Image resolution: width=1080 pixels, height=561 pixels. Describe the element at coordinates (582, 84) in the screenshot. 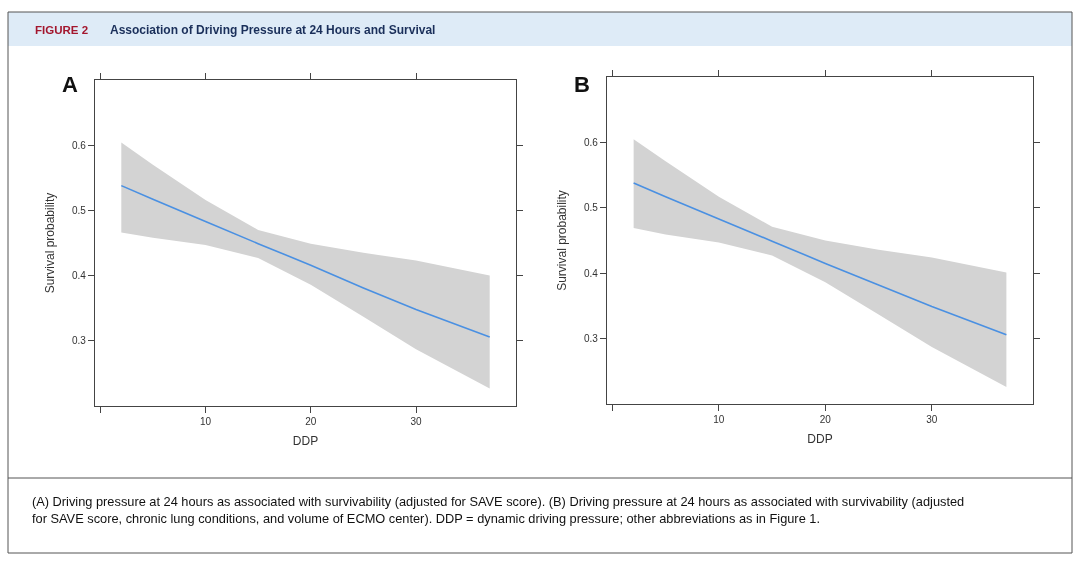

I see `chart-title: B` at that location.